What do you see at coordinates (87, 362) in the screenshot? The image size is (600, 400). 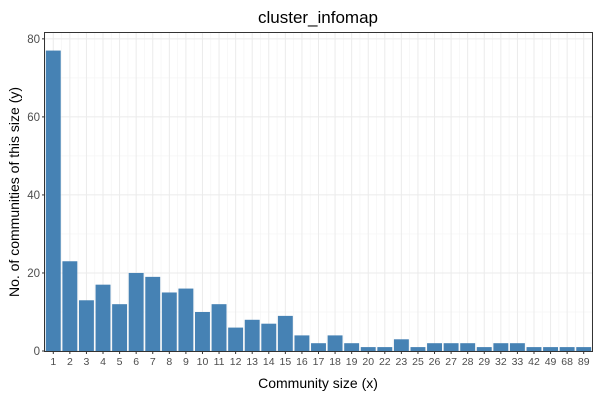 I see `x-tick-label: 3` at bounding box center [87, 362].